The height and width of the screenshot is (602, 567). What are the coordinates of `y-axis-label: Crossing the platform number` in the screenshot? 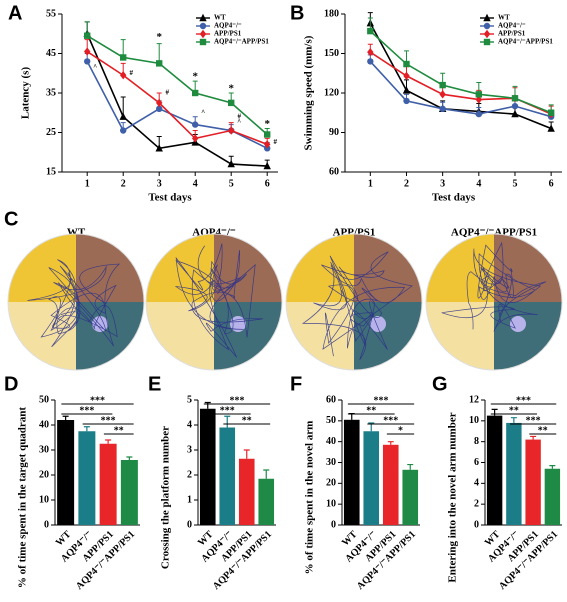 It's located at (166, 497).